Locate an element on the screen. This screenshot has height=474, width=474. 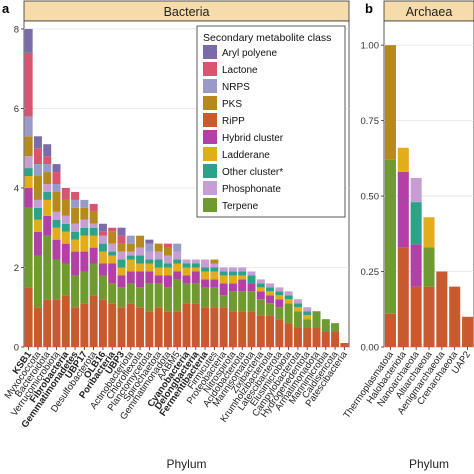
panel-a-bar-olb16-phosphonate is located at coordinates (102, 239).